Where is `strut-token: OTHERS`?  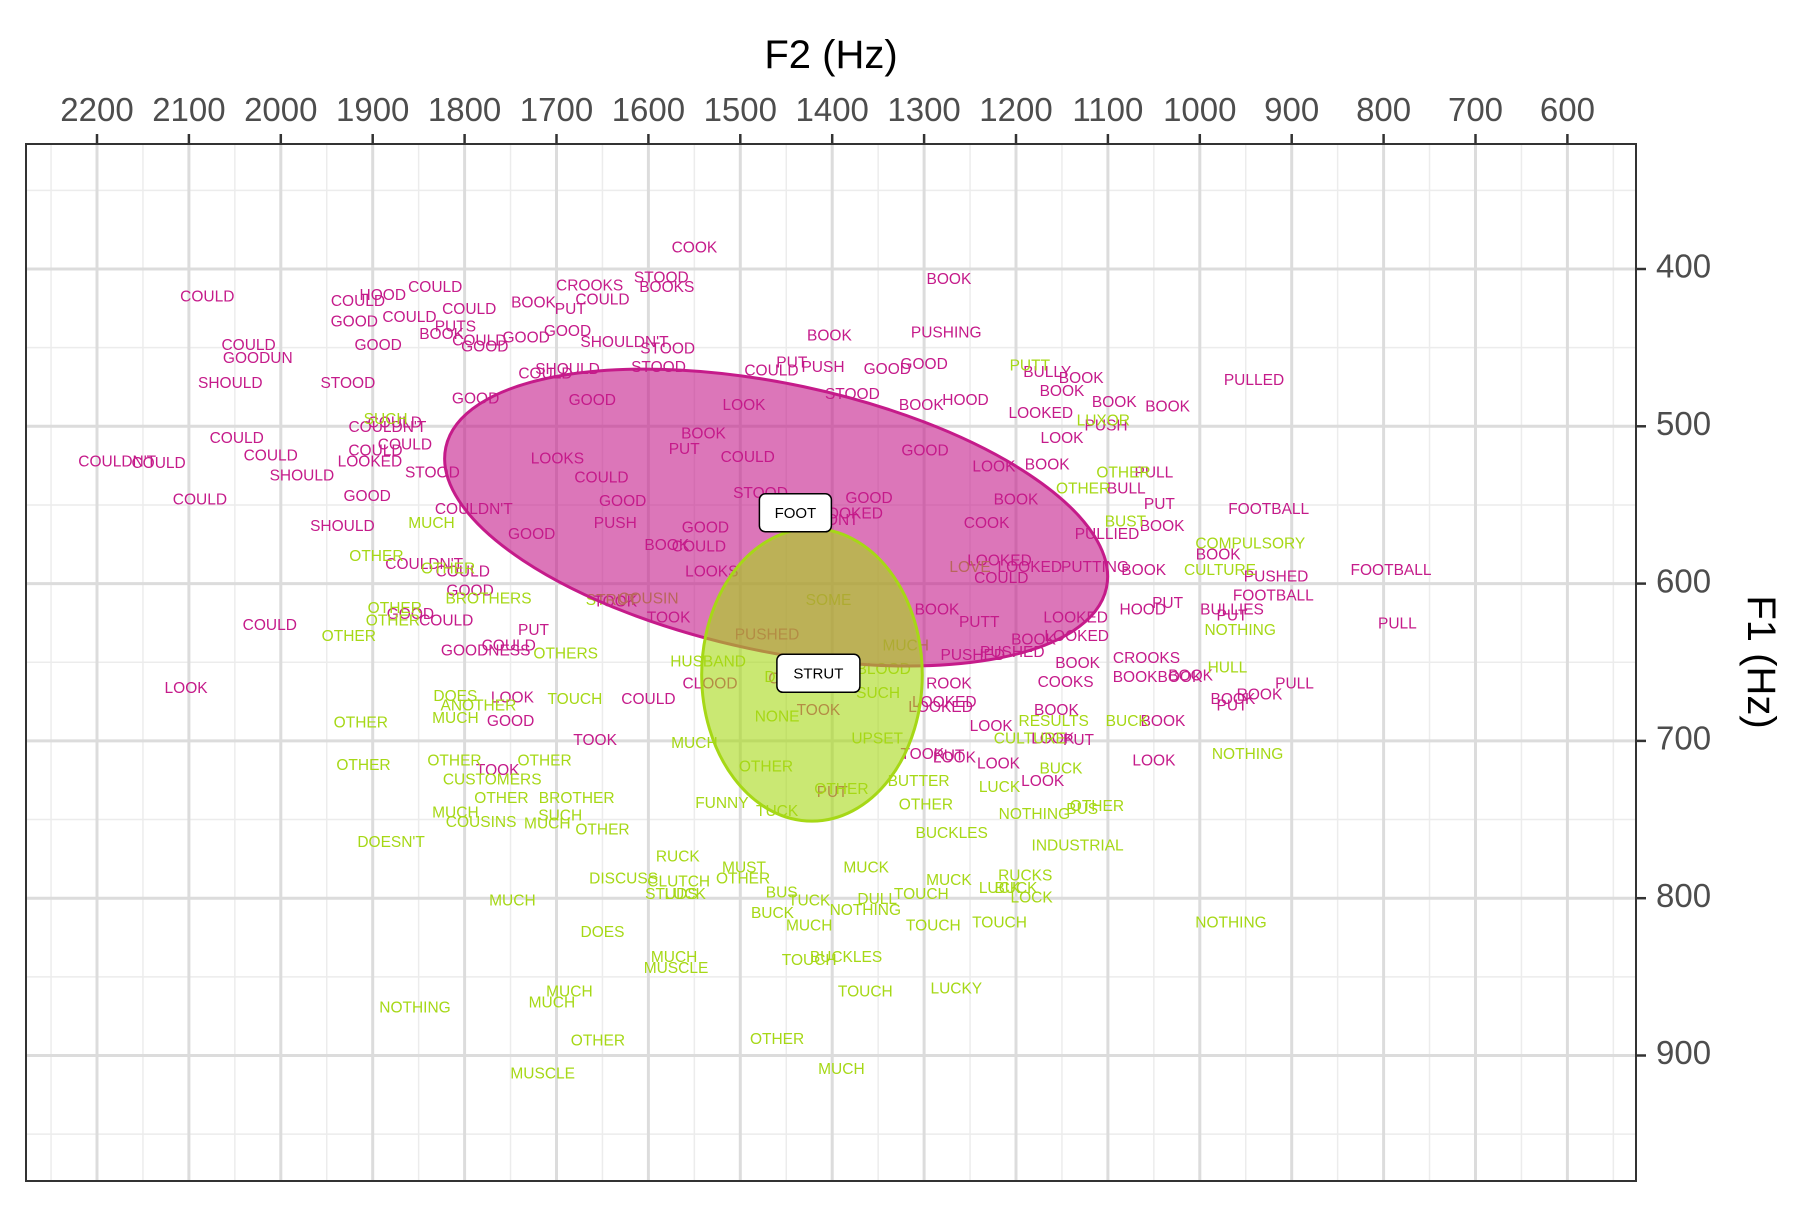 strut-token: OTHERS is located at coordinates (565, 653).